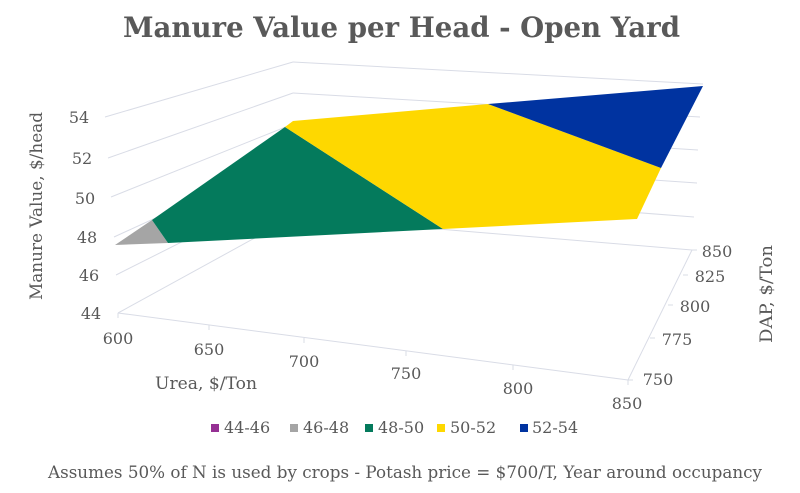  What do you see at coordinates (717, 251) in the screenshot?
I see `dap-tick-label: 850` at bounding box center [717, 251].